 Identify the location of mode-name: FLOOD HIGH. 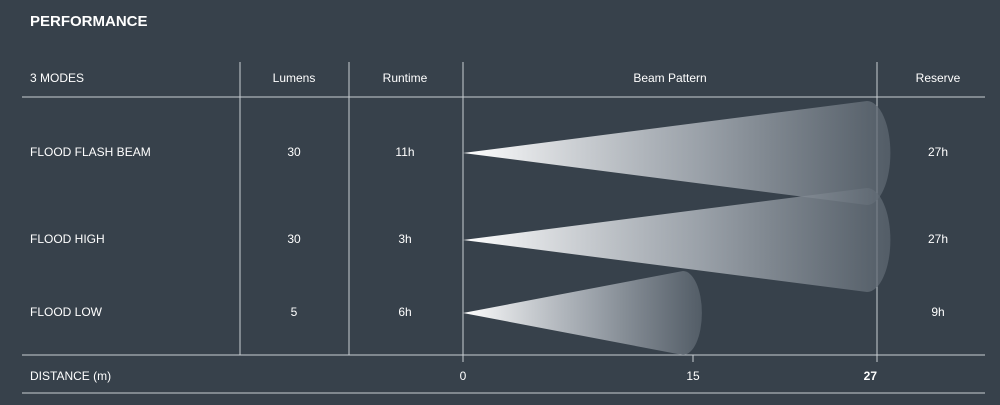
(67, 239).